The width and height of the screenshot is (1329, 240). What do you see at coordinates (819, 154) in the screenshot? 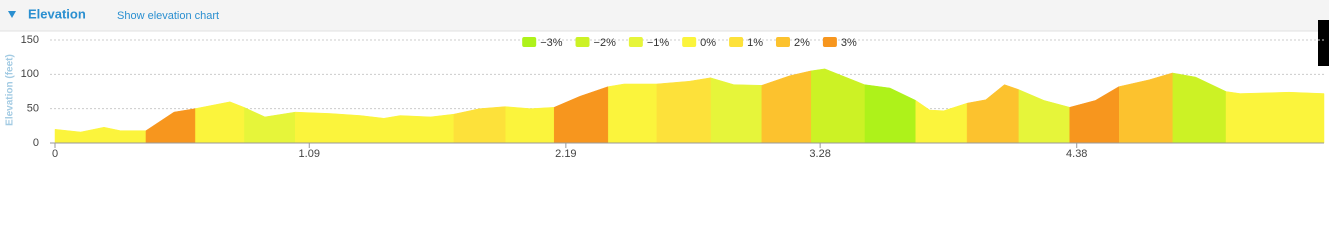
I see `x-tick-label: 3.28` at bounding box center [819, 154].